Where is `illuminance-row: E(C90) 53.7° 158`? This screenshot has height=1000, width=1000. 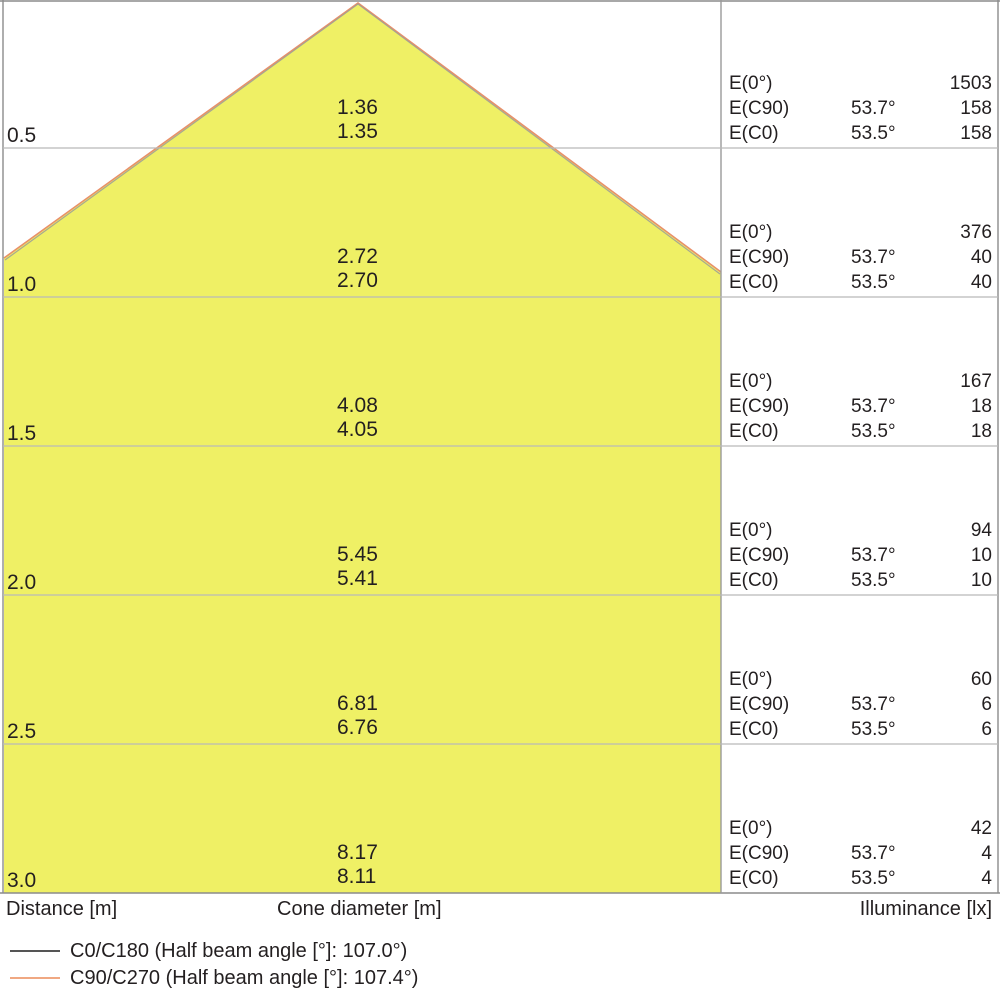
illuminance-row: E(C90) 53.7° 158 is located at coordinates (860, 108).